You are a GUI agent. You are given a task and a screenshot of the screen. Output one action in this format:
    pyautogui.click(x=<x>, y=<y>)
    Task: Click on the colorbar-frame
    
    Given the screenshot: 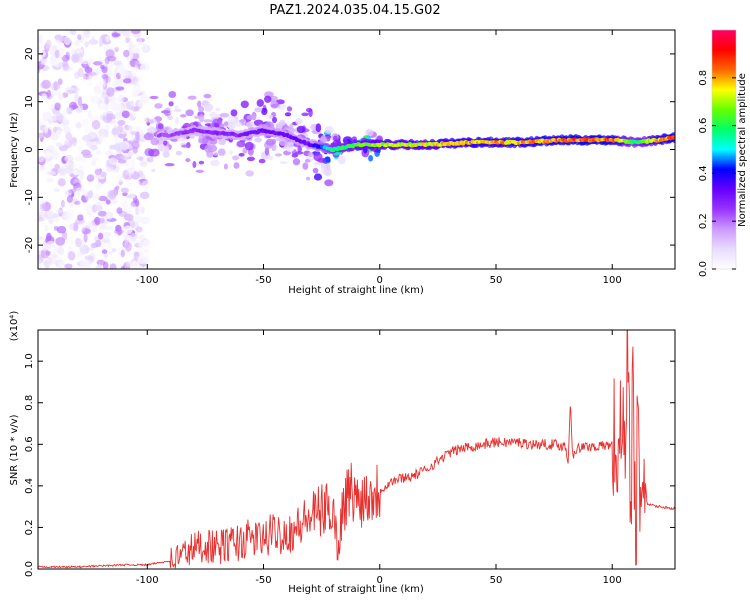 What is the action you would take?
    pyautogui.click(x=724, y=149)
    